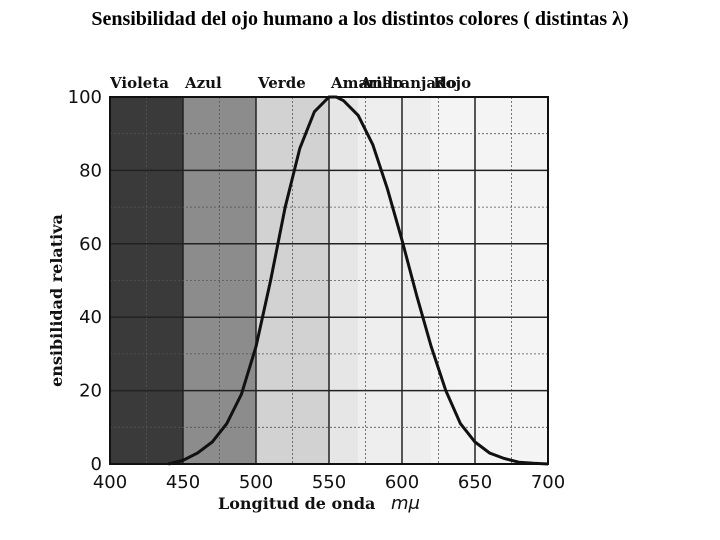  I want to click on x-tick-label-1: 450, so click(183, 482).